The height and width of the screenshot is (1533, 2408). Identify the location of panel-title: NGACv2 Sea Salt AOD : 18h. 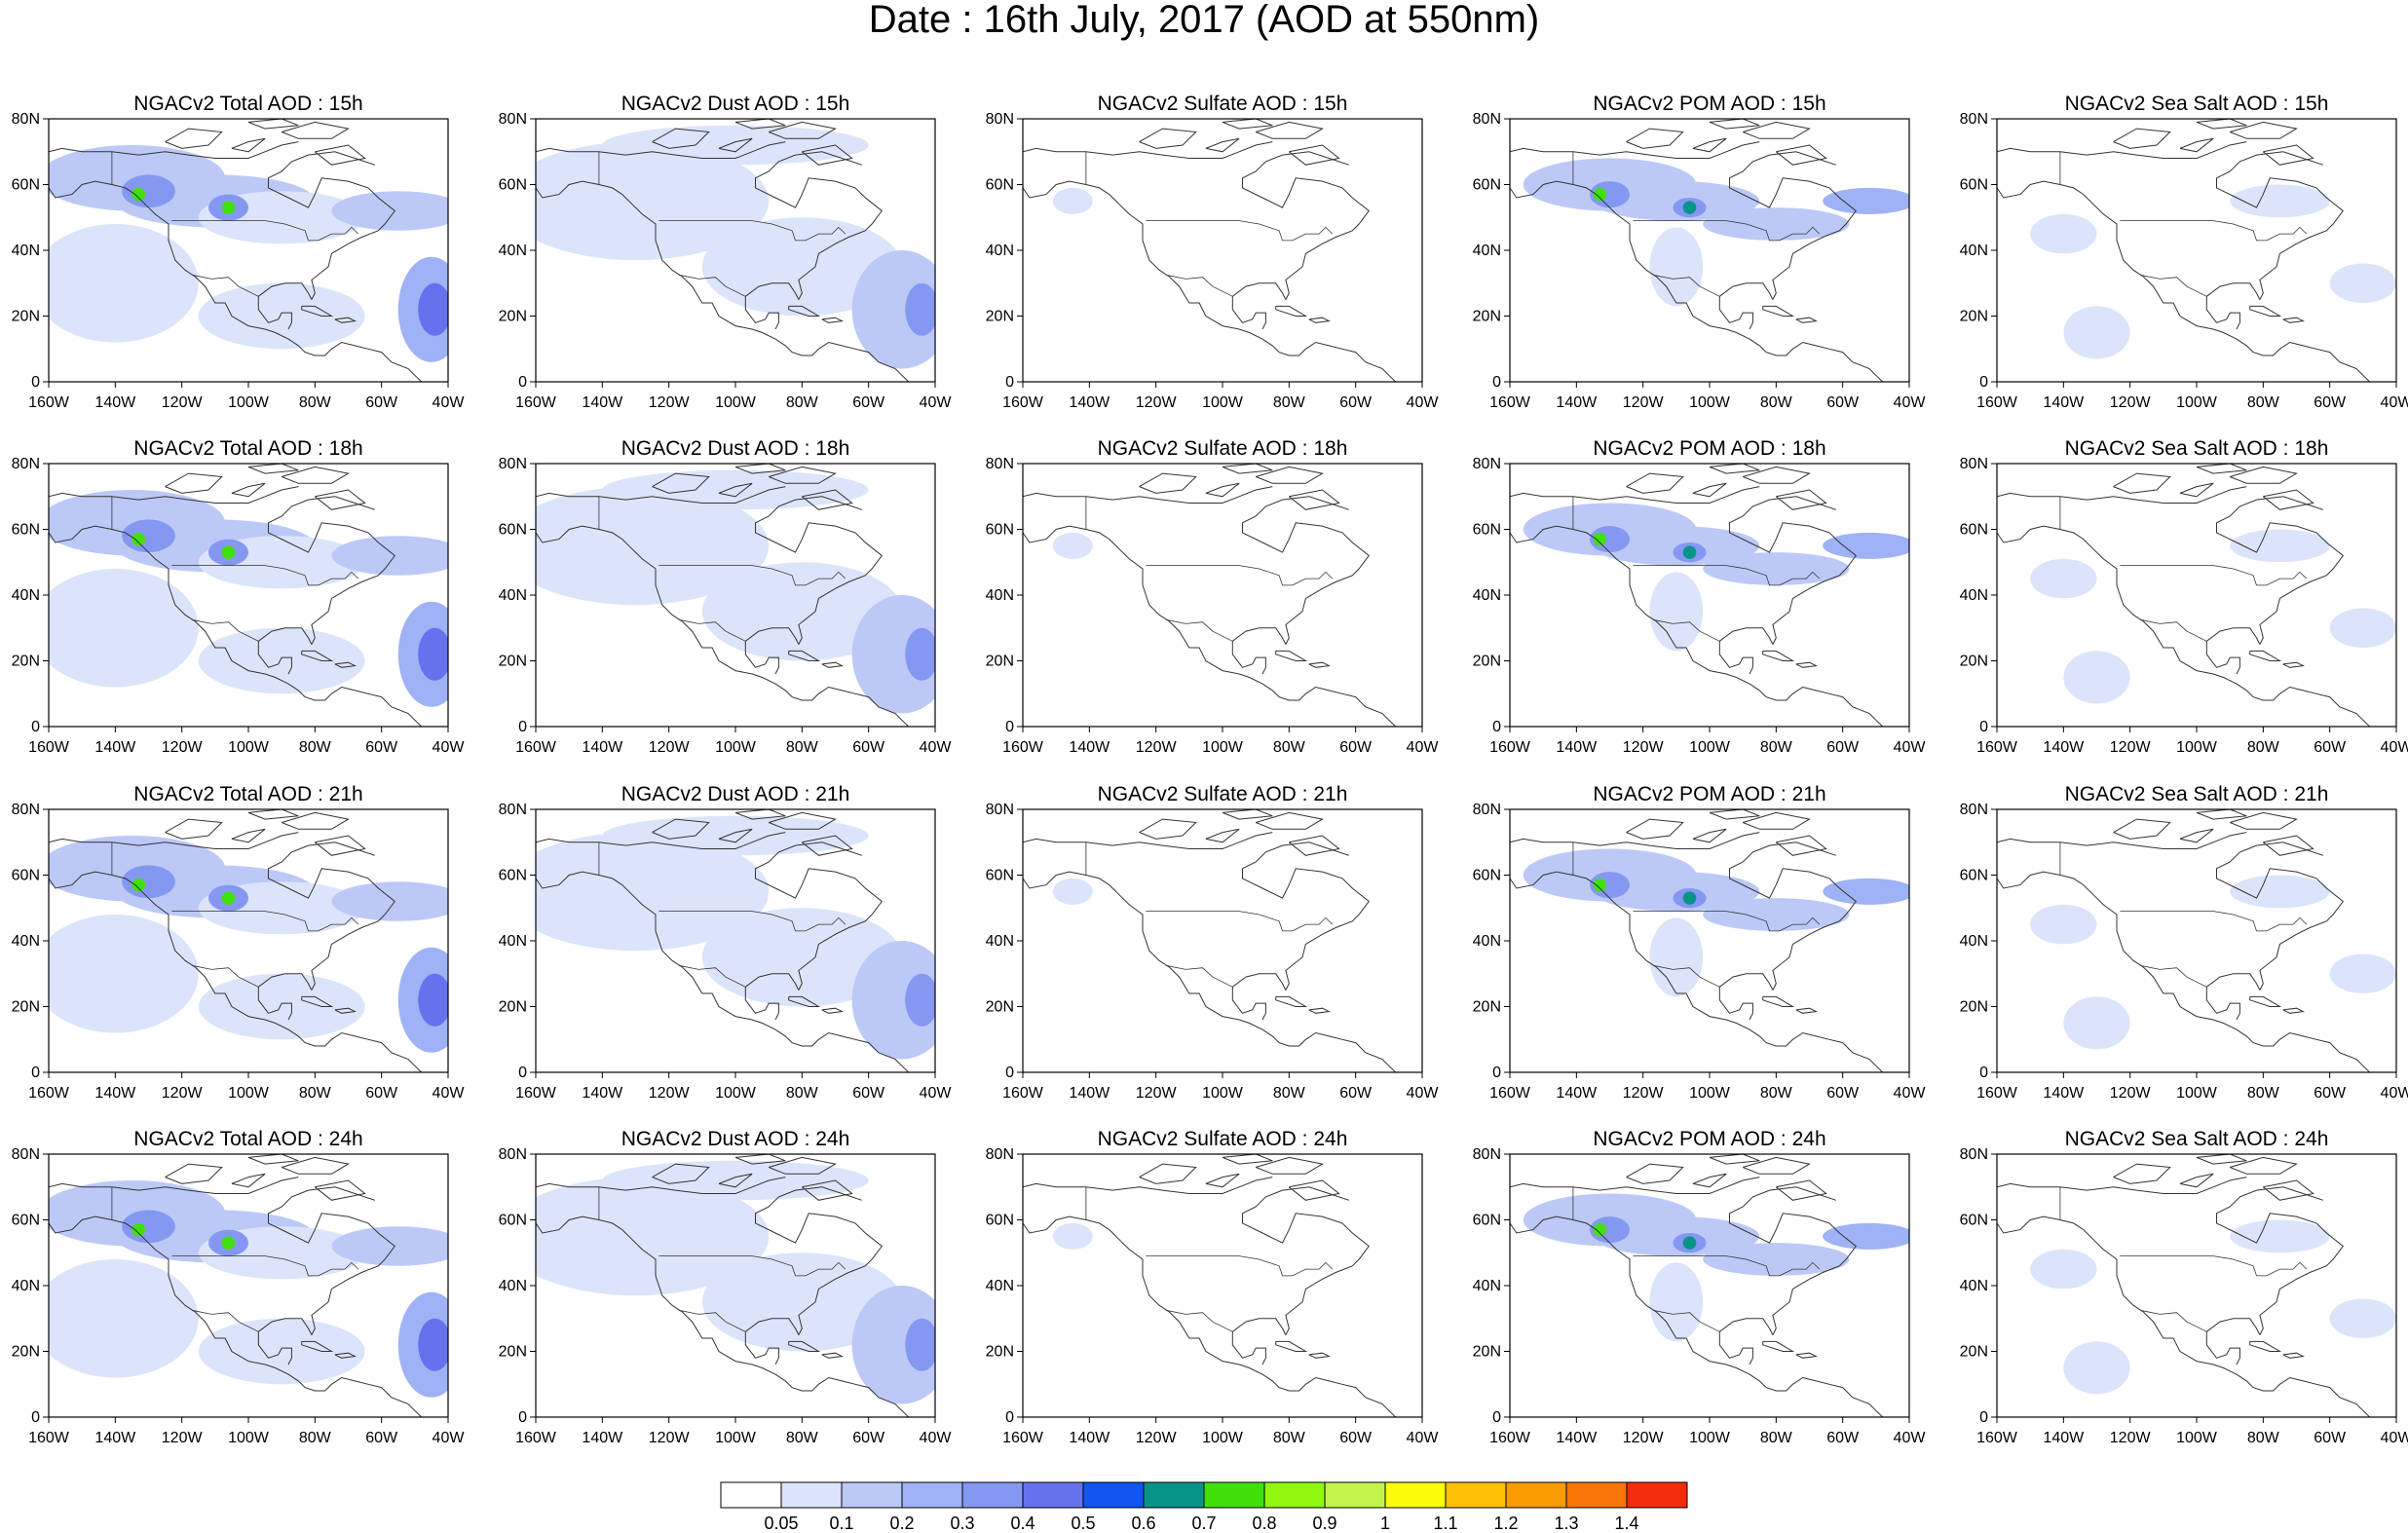
(2196, 448).